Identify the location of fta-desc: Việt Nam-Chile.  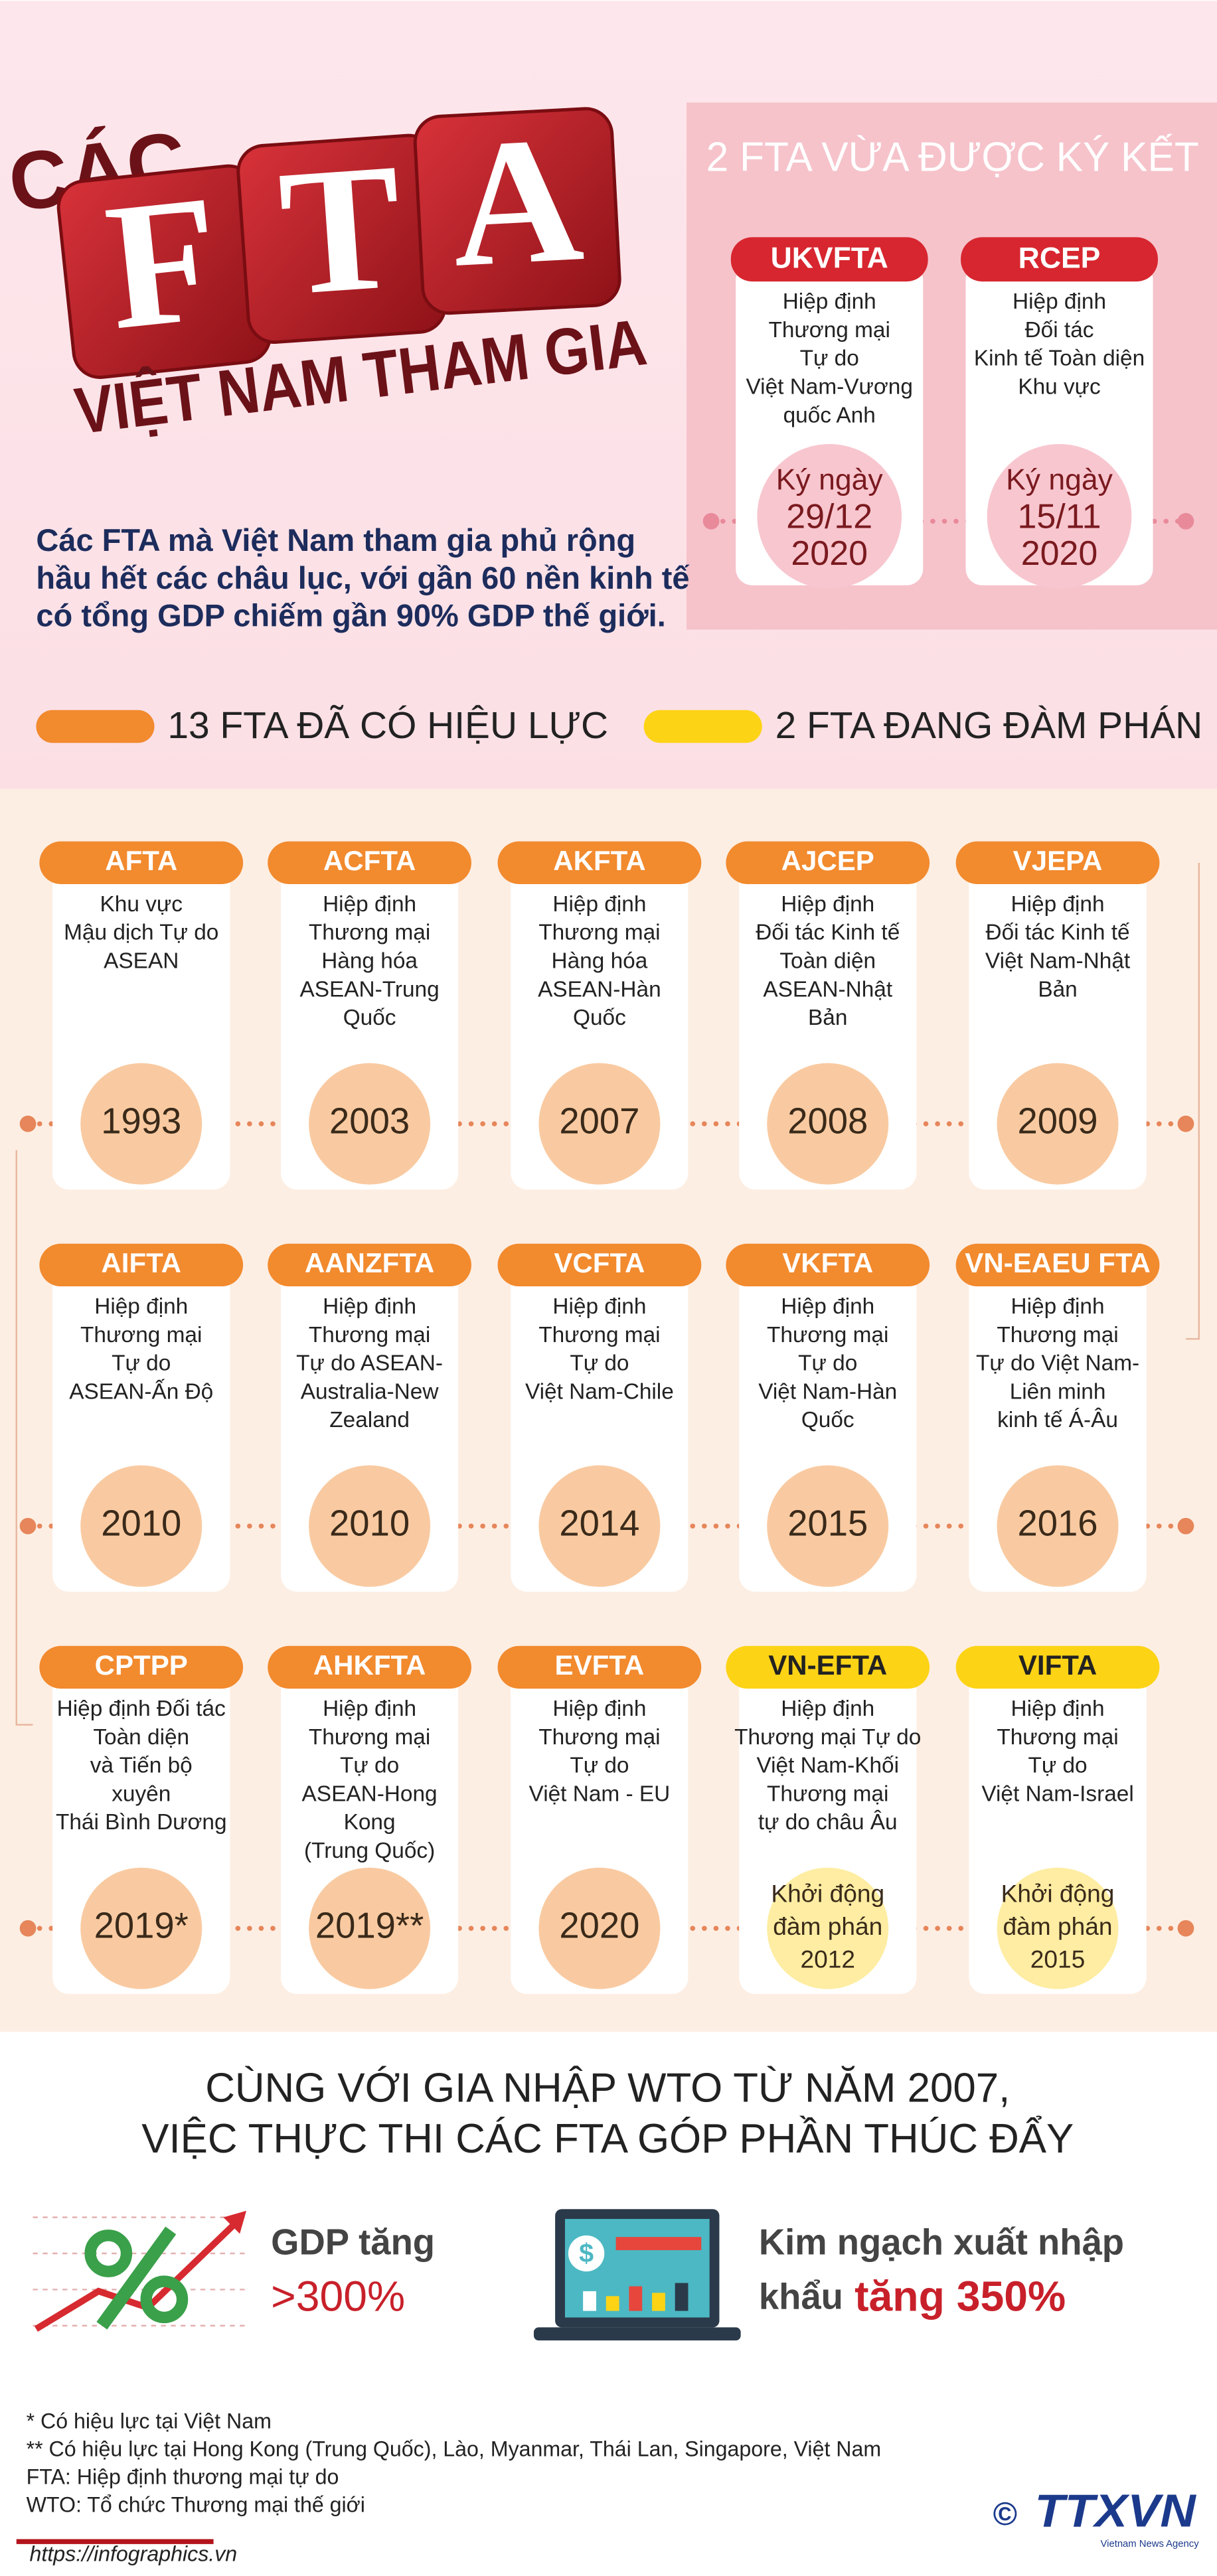
(599, 1392).